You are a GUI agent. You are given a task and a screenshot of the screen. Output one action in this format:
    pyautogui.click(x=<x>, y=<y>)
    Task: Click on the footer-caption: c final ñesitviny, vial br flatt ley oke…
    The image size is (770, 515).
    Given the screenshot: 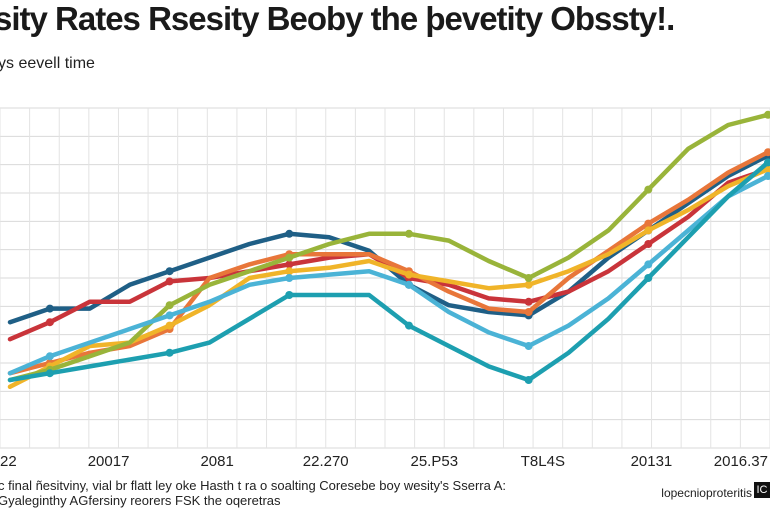 What is the action you would take?
    pyautogui.click(x=253, y=493)
    